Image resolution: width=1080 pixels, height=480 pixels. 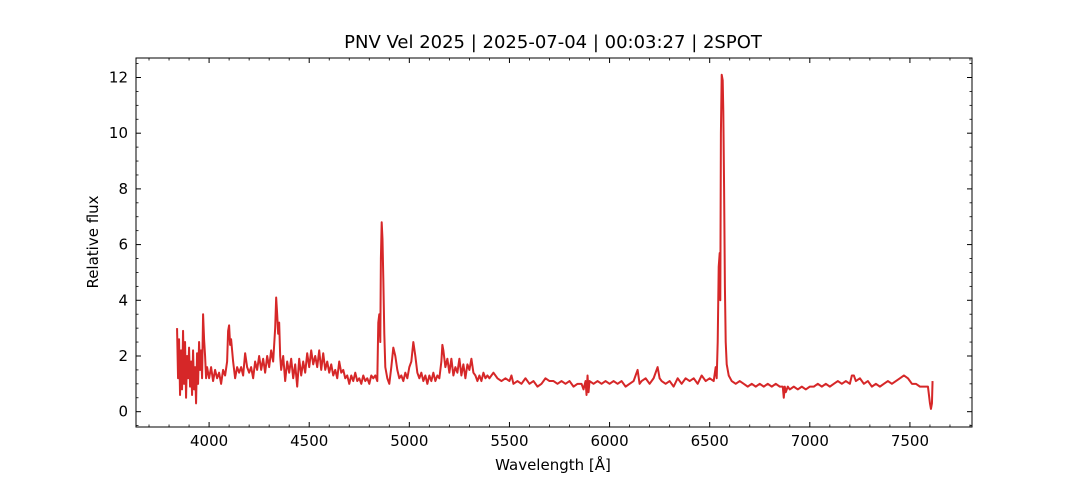 What do you see at coordinates (553, 464) in the screenshot?
I see `x-axis-label: Wavelength [Å]` at bounding box center [553, 464].